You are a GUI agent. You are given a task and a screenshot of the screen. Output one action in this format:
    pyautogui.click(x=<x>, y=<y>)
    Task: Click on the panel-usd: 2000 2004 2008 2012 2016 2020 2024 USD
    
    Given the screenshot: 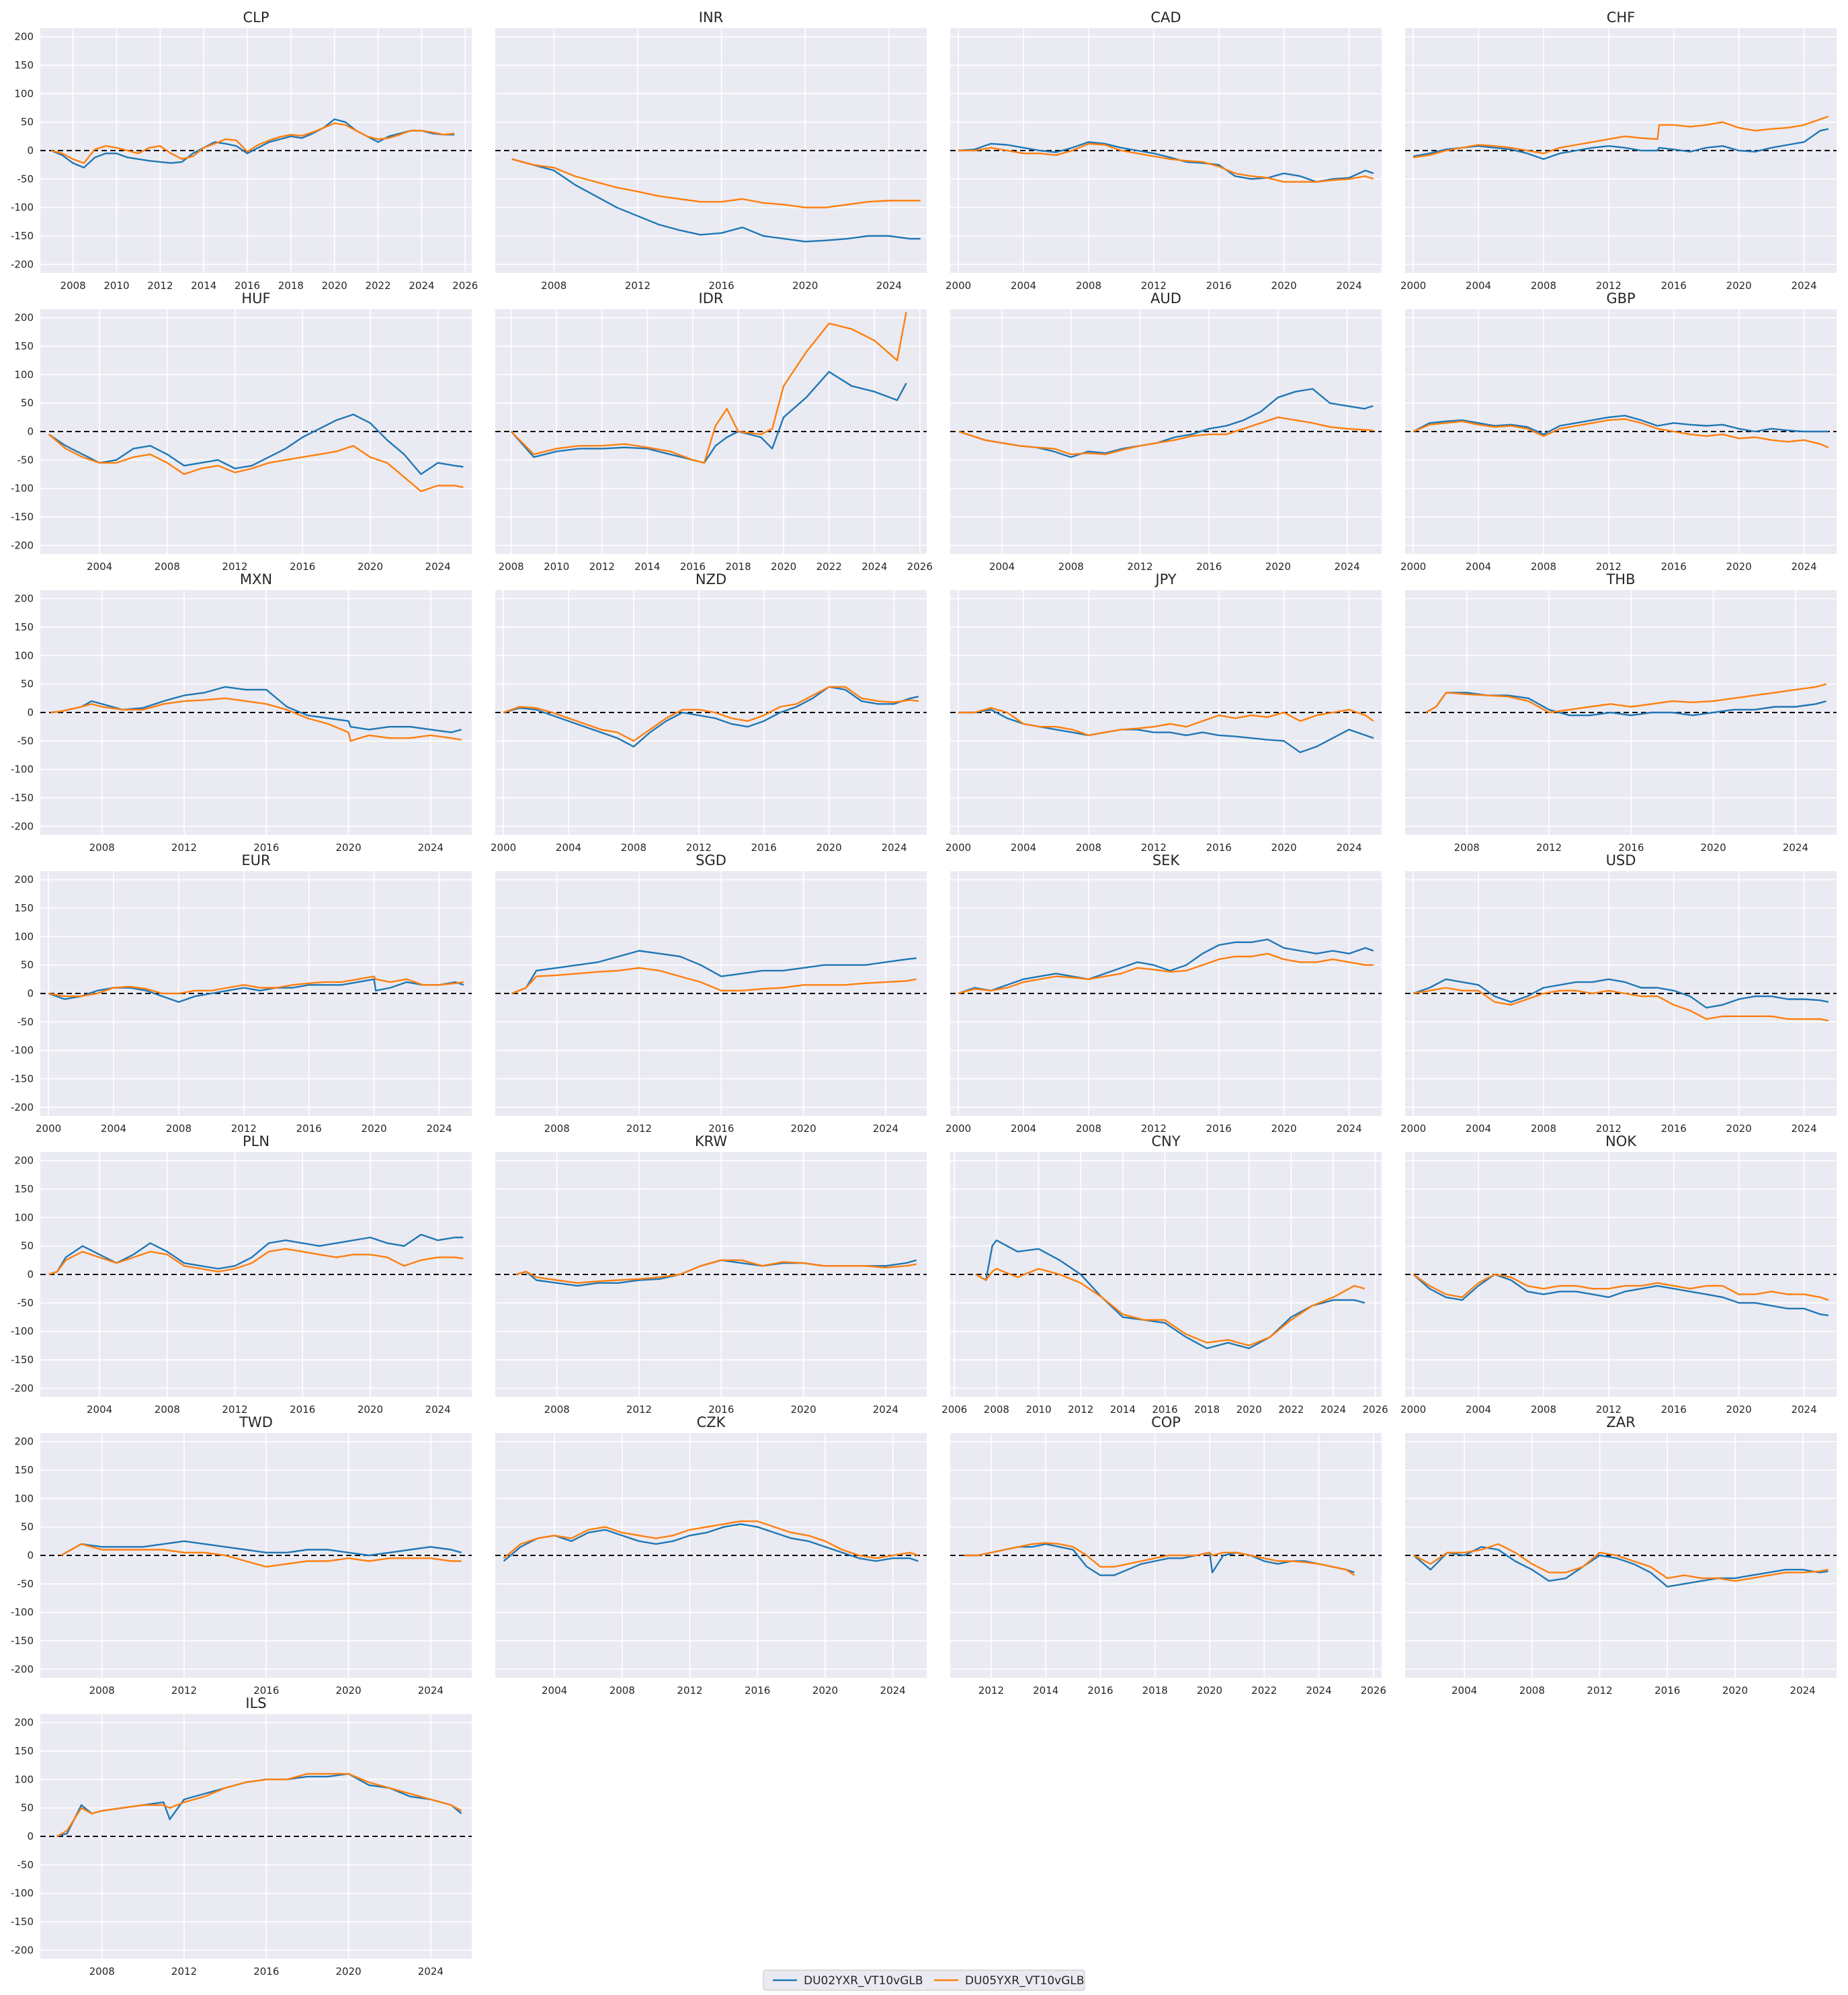 What is the action you would take?
    pyautogui.click(x=1619, y=993)
    